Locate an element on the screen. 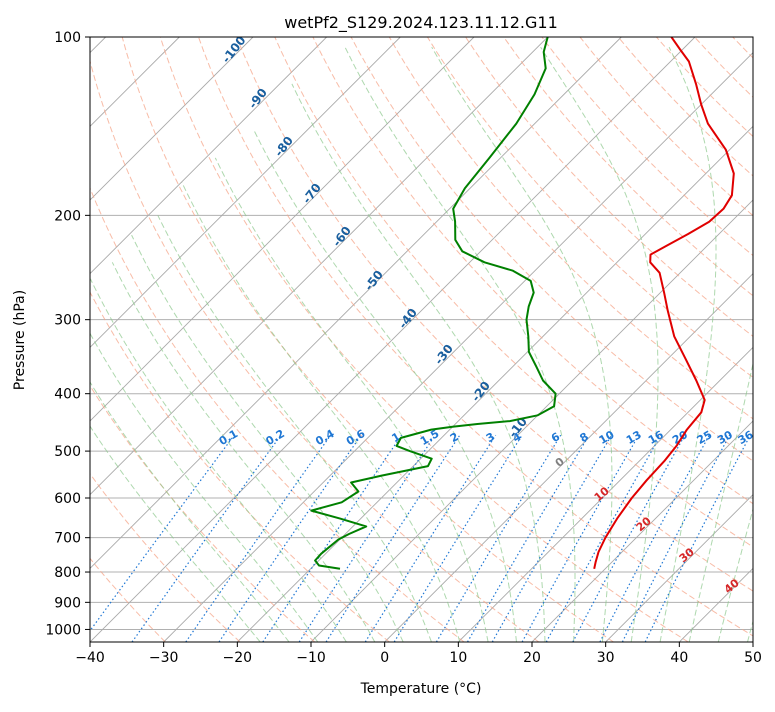 Image resolution: width=775 pixels, height=712 pixels. y-tick-label: 200 is located at coordinates (67, 216).